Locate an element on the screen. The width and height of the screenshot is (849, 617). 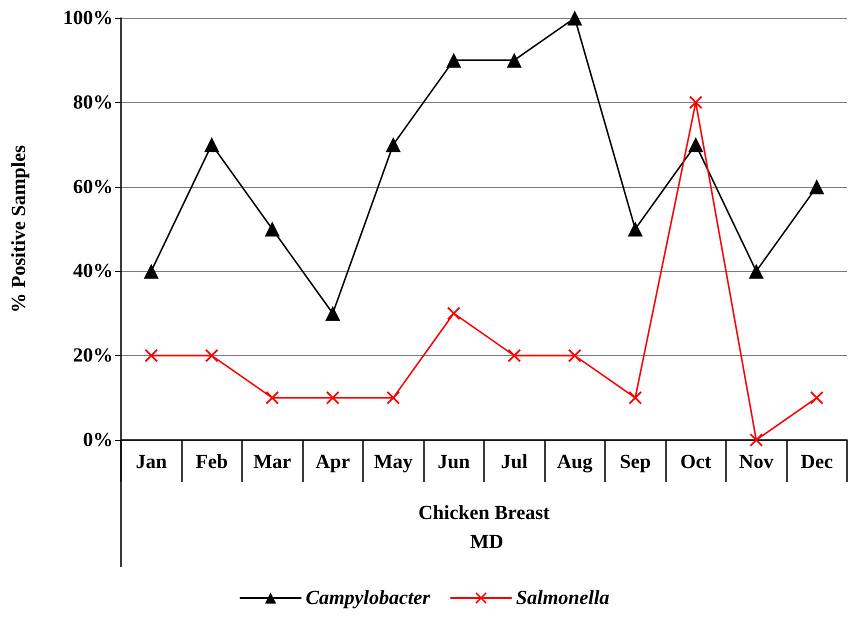
x-tick-label: May is located at coordinates (393, 462).